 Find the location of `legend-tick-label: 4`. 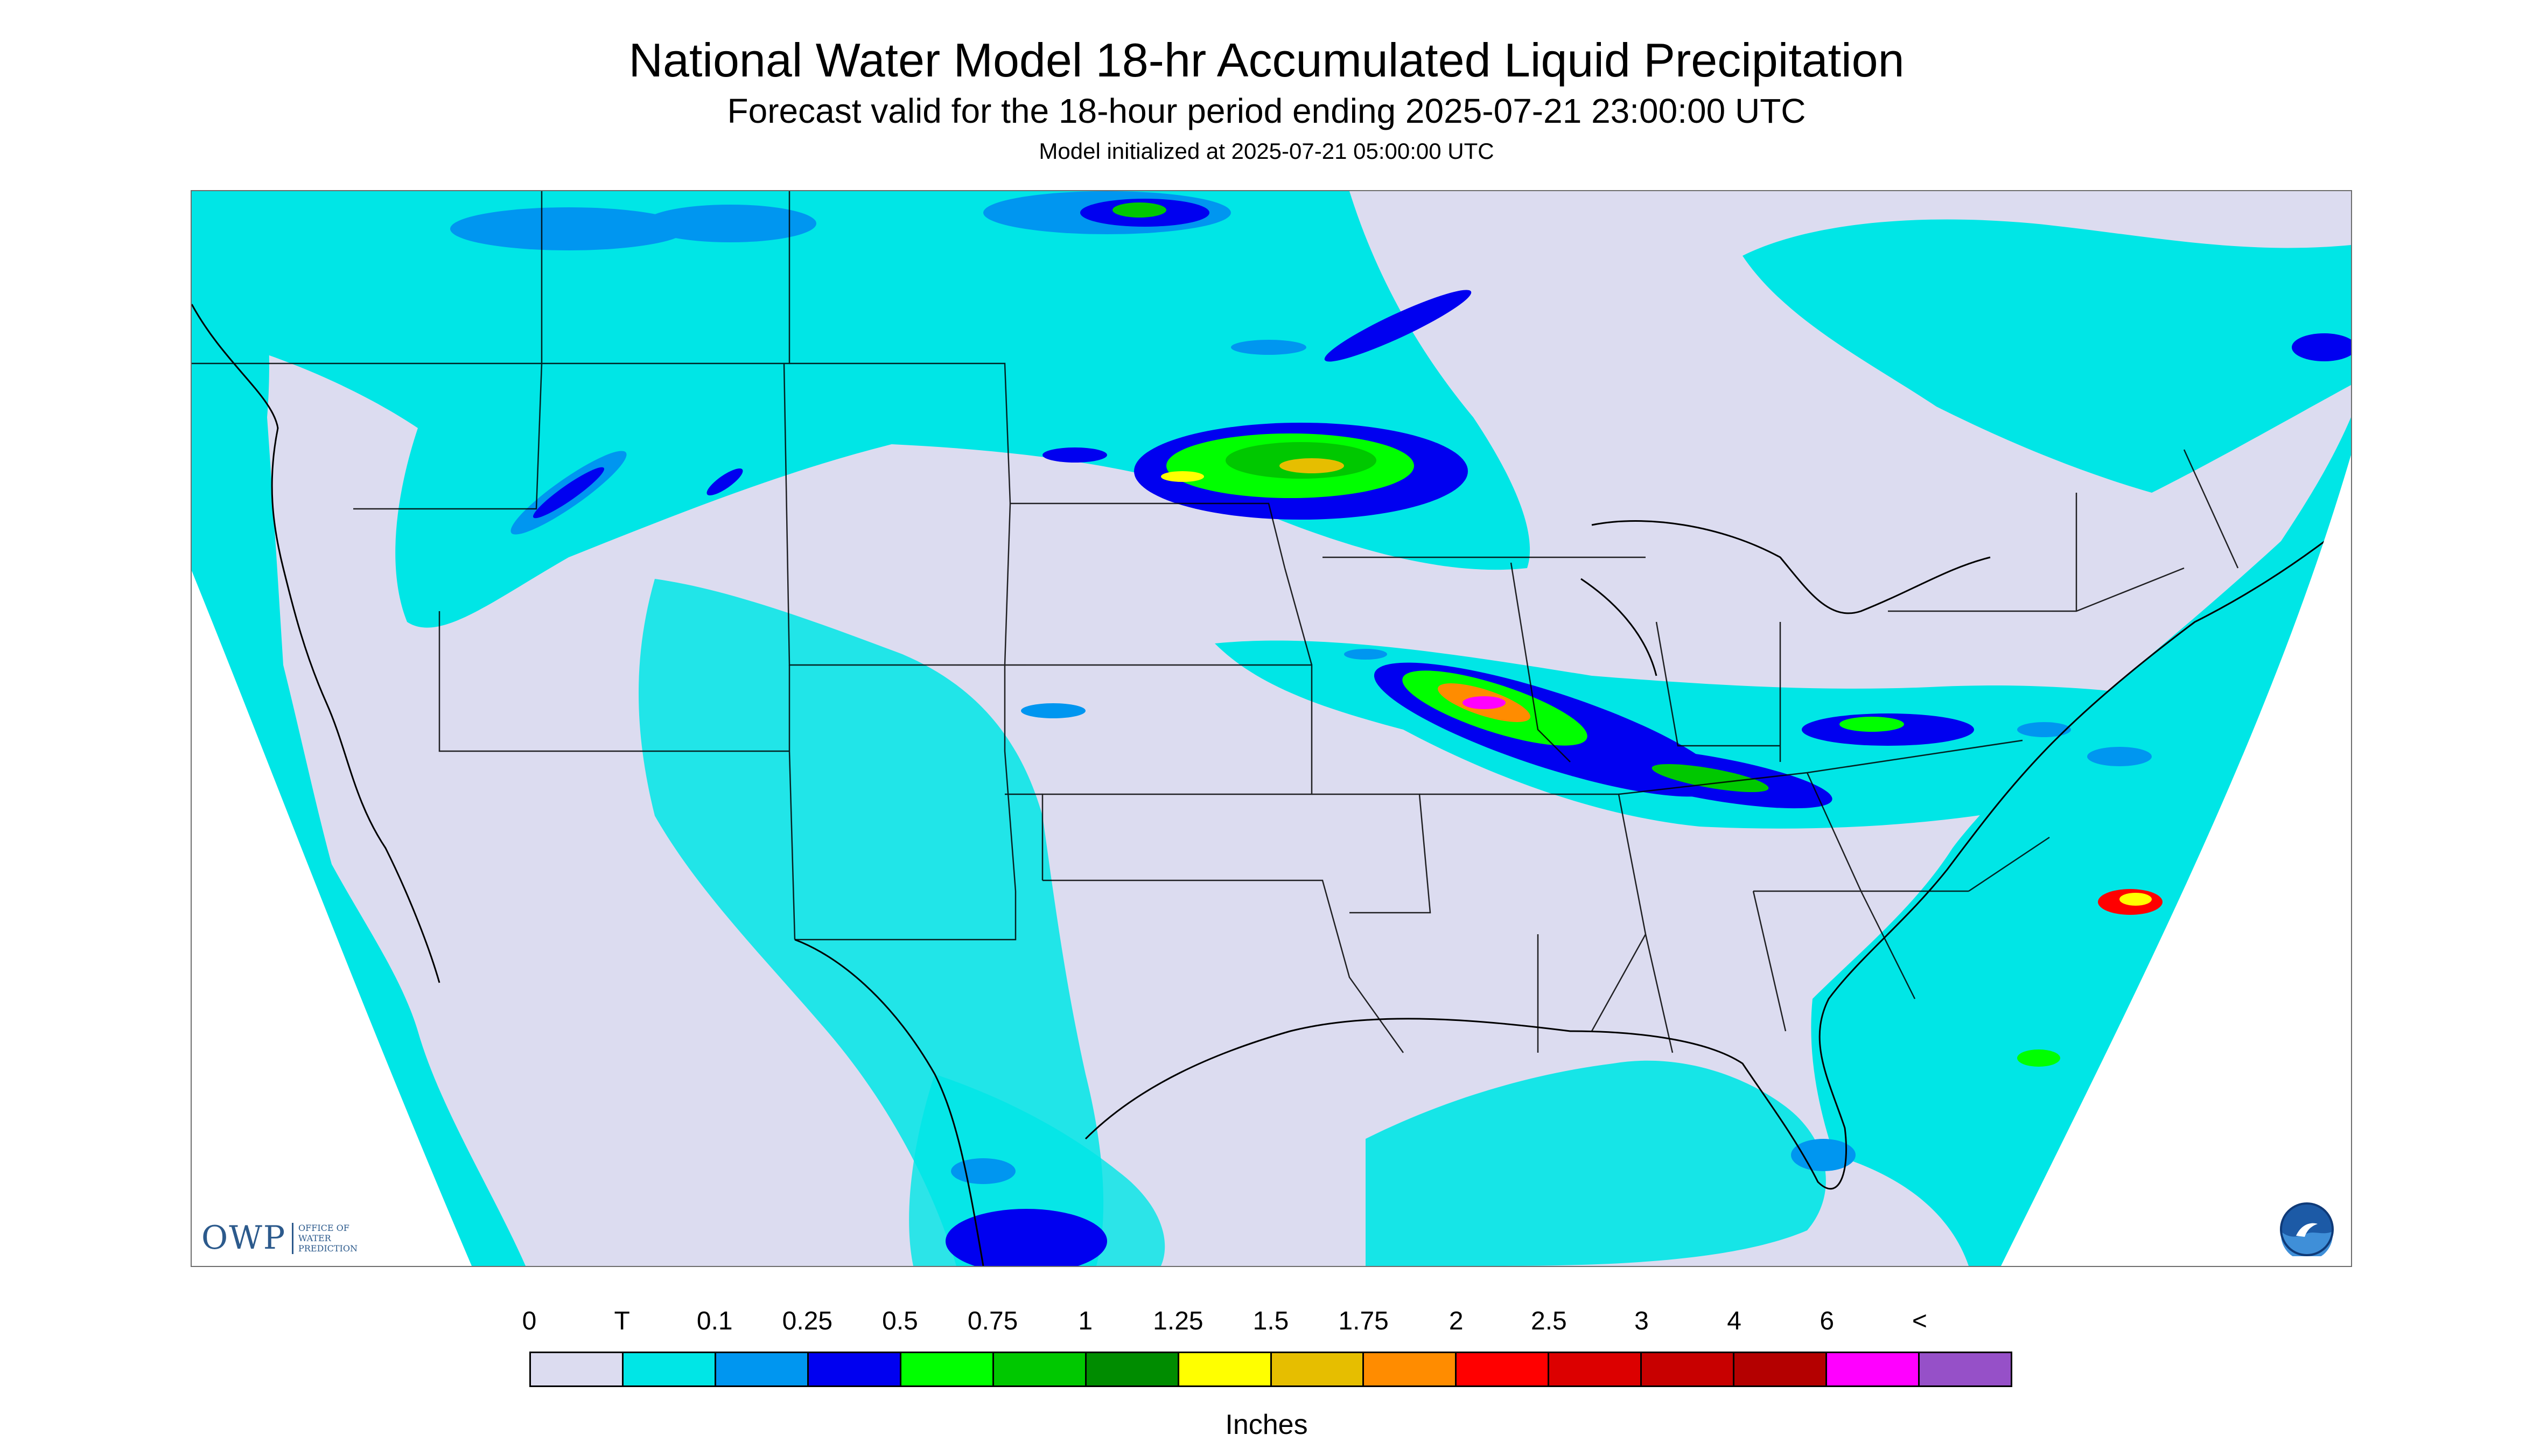

legend-tick-label: 4 is located at coordinates (1734, 1321).